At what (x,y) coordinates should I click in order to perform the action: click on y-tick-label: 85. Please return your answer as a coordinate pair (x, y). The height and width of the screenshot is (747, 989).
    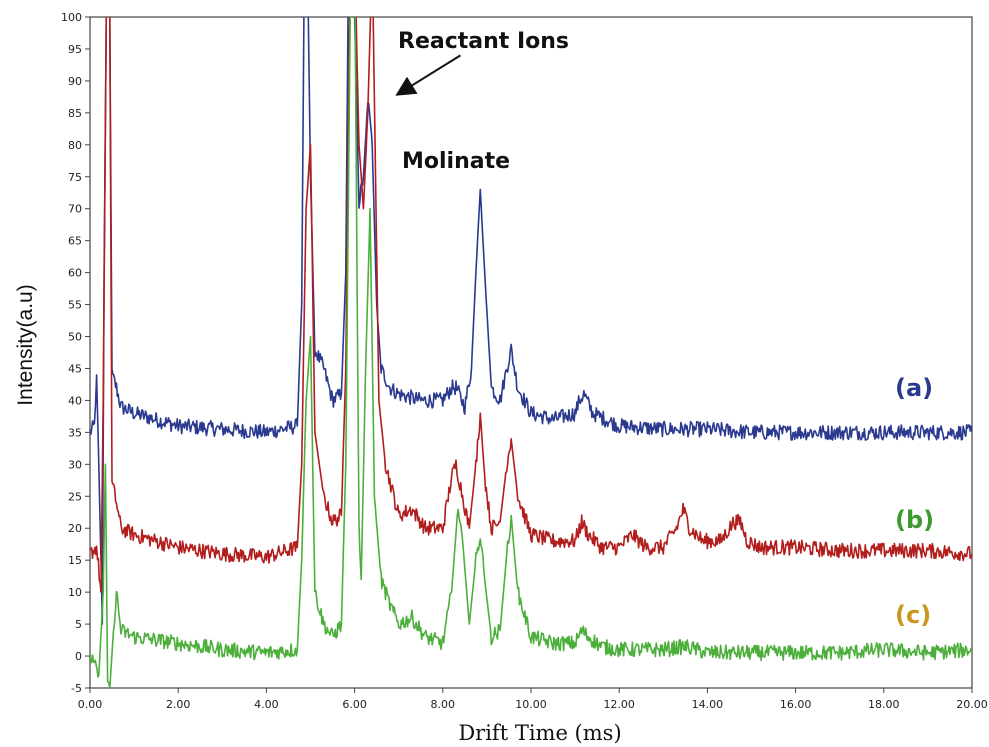
    Looking at the image, I should click on (75, 113).